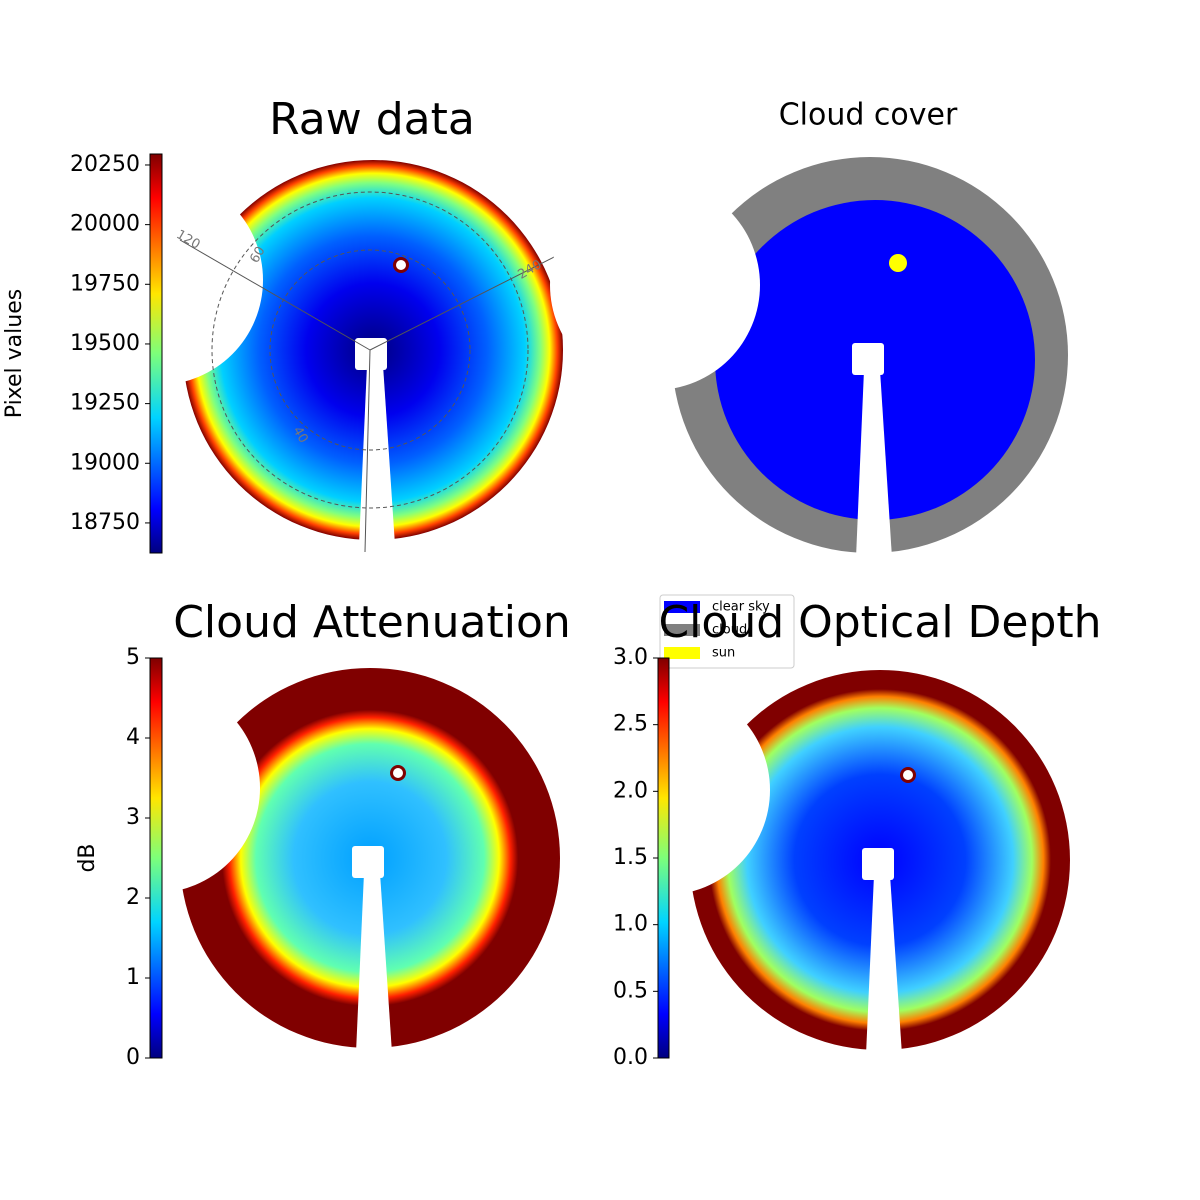 The image size is (1200, 1200). What do you see at coordinates (630, 857) in the screenshot?
I see `colorbar-tick-label: 1.5` at bounding box center [630, 857].